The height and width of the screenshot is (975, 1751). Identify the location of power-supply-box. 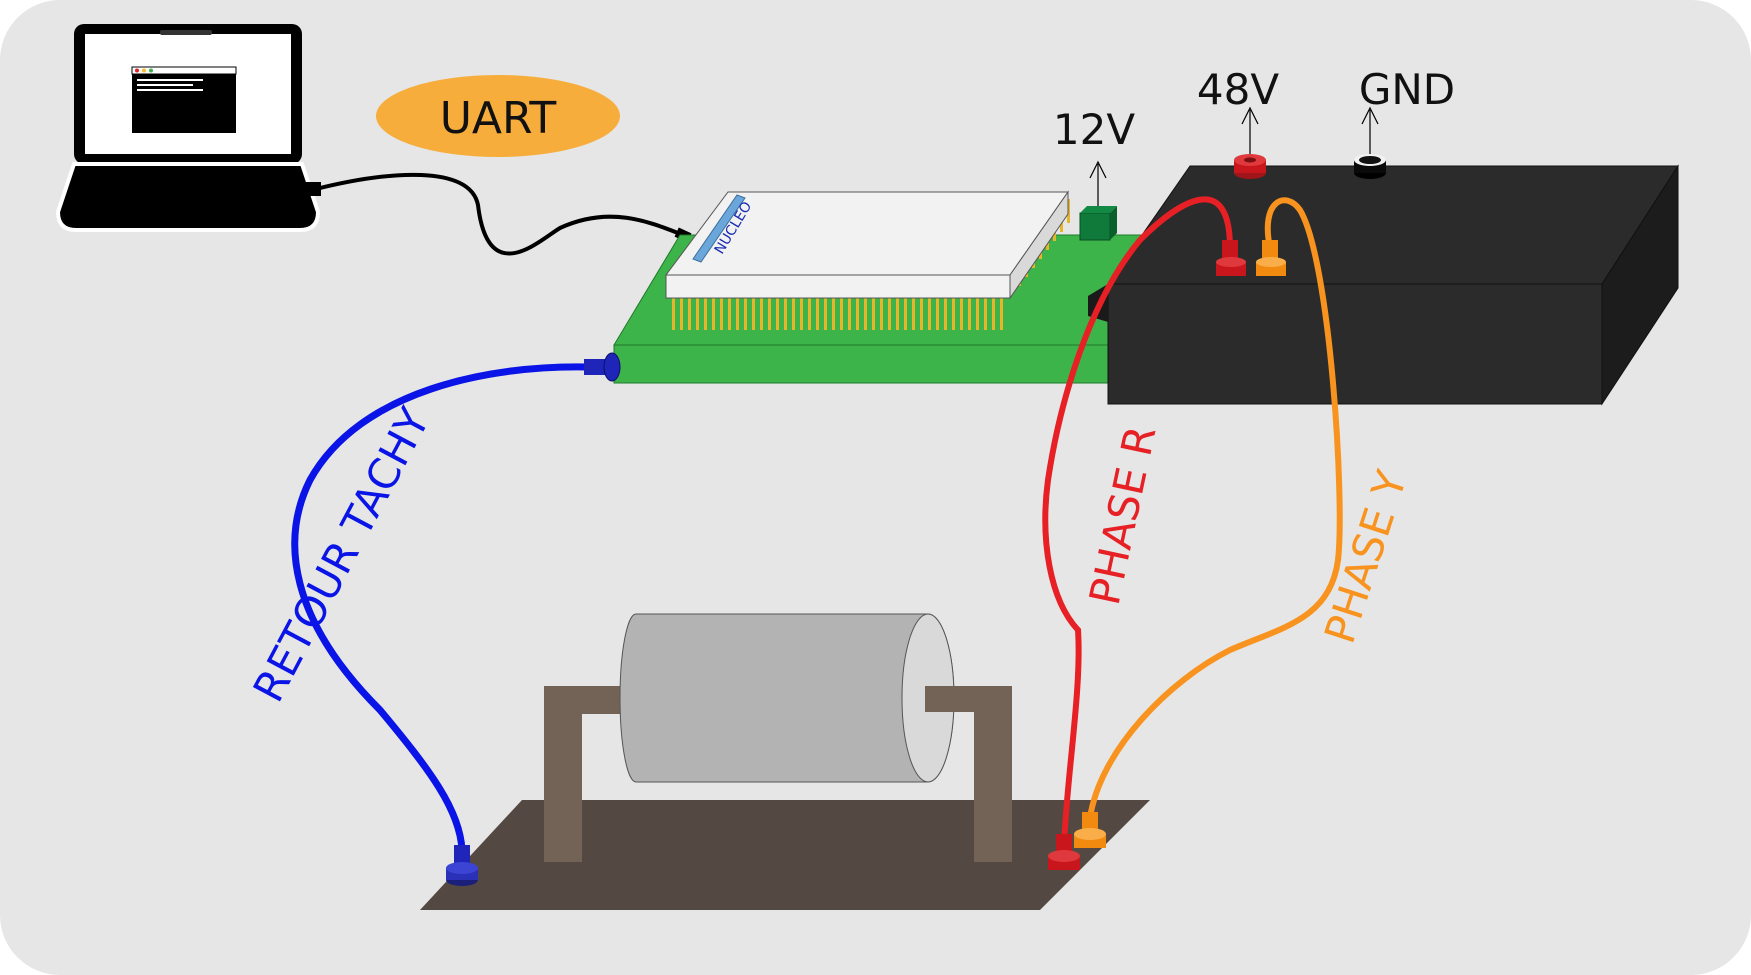
(1383, 285).